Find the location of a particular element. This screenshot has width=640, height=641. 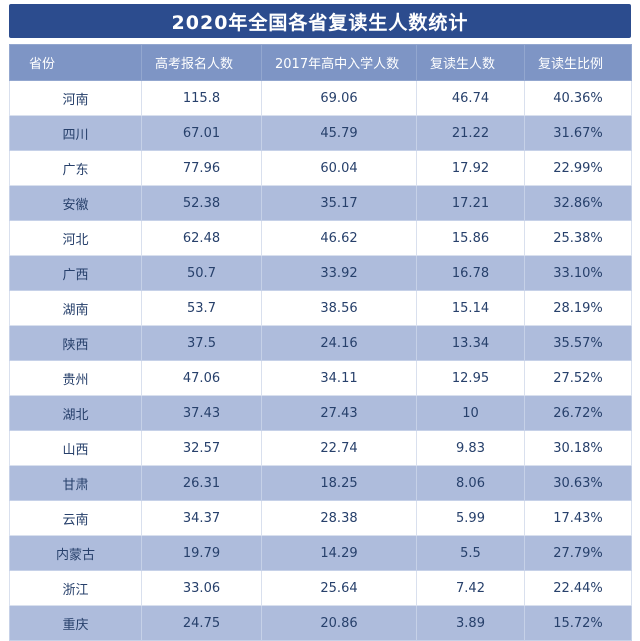

value-cell: 53.7 is located at coordinates (201, 308).